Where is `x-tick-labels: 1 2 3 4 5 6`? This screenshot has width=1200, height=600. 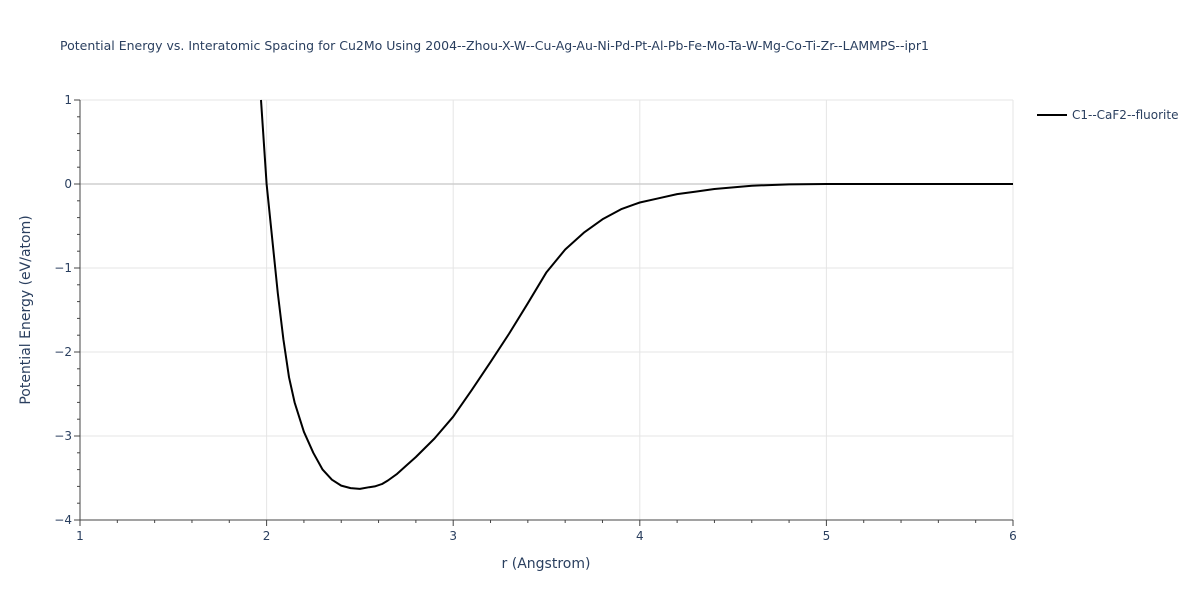 x-tick-labels: 1 2 3 4 5 6 is located at coordinates (546, 536).